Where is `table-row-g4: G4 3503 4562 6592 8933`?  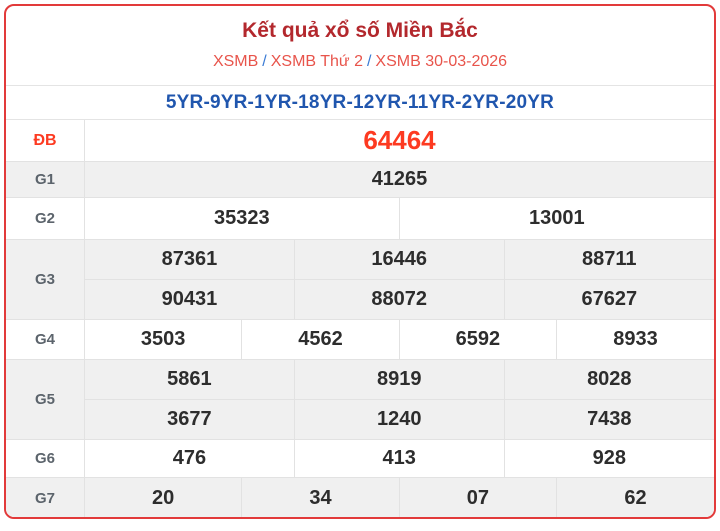
table-row-g4: G4 3503 4562 6592 8933 is located at coordinates (360, 339).